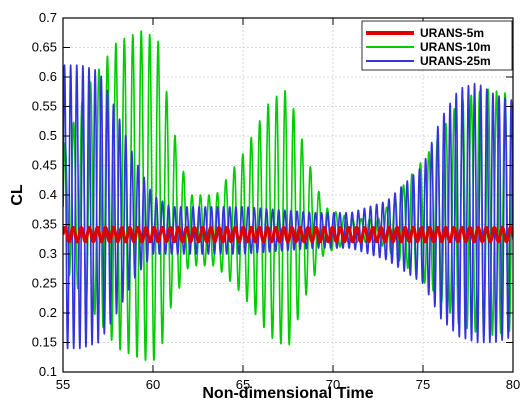 Image resolution: width=520 pixels, height=405 pixels. What do you see at coordinates (48, 76) in the screenshot?
I see `y-tick-label-10: 0.6` at bounding box center [48, 76].